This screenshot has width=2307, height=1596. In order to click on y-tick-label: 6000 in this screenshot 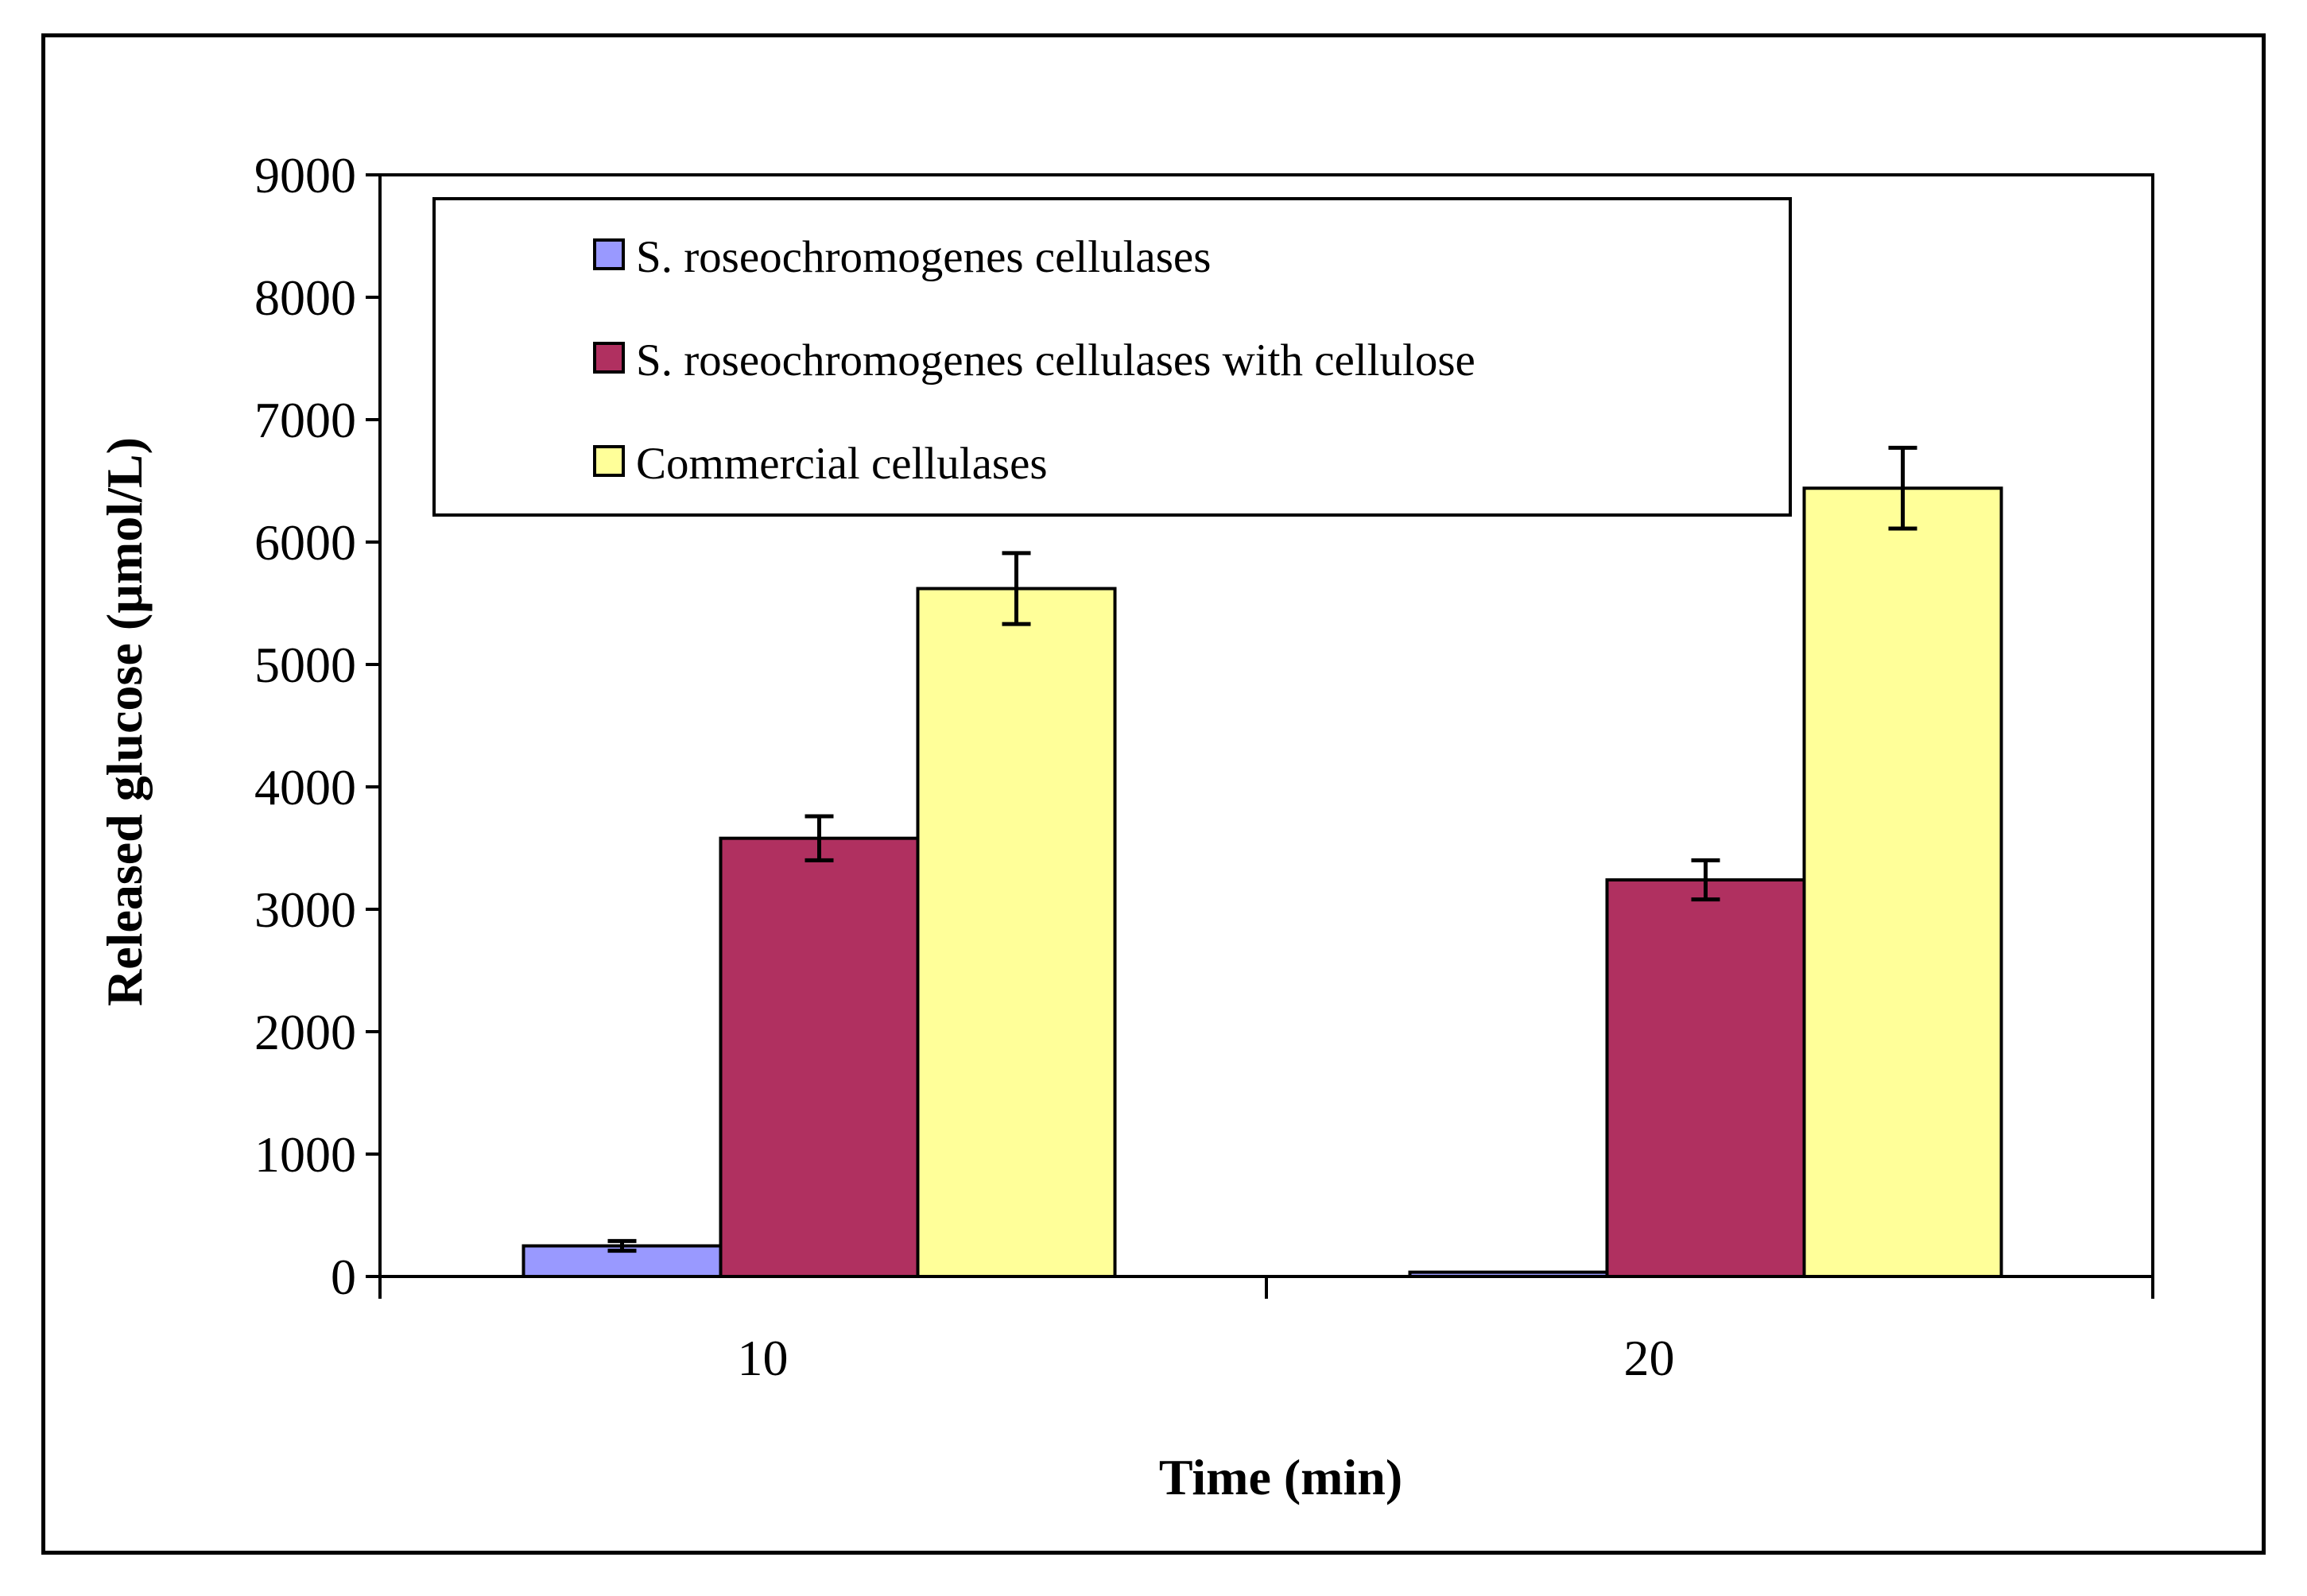, I will do `click(305, 542)`.